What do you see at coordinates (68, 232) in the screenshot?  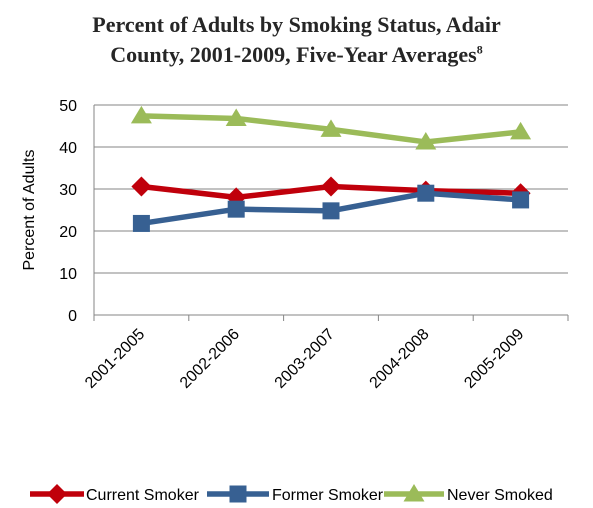 I see `y-tick-label: 20` at bounding box center [68, 232].